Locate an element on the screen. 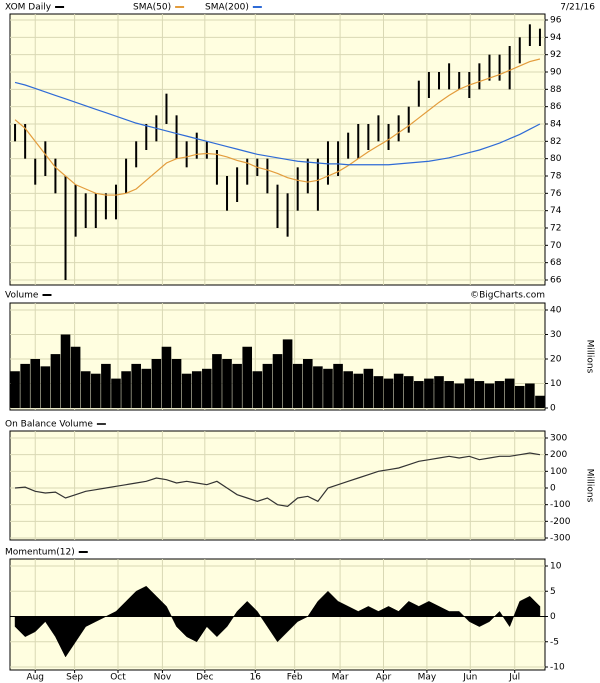  y-tick-label: 78 is located at coordinates (556, 177).